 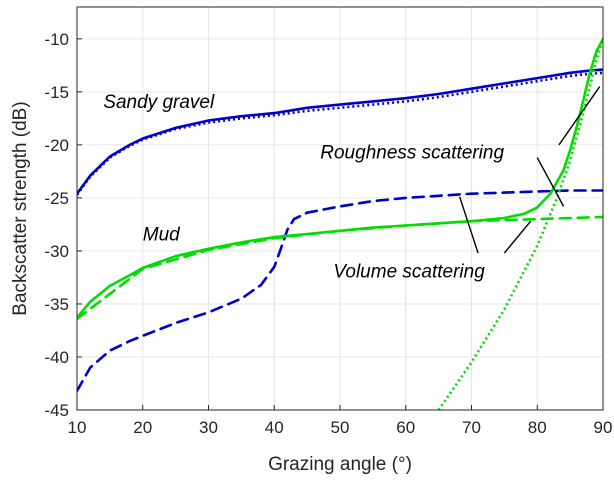 What do you see at coordinates (56, 251) in the screenshot?
I see `y-tick-label: -30` at bounding box center [56, 251].